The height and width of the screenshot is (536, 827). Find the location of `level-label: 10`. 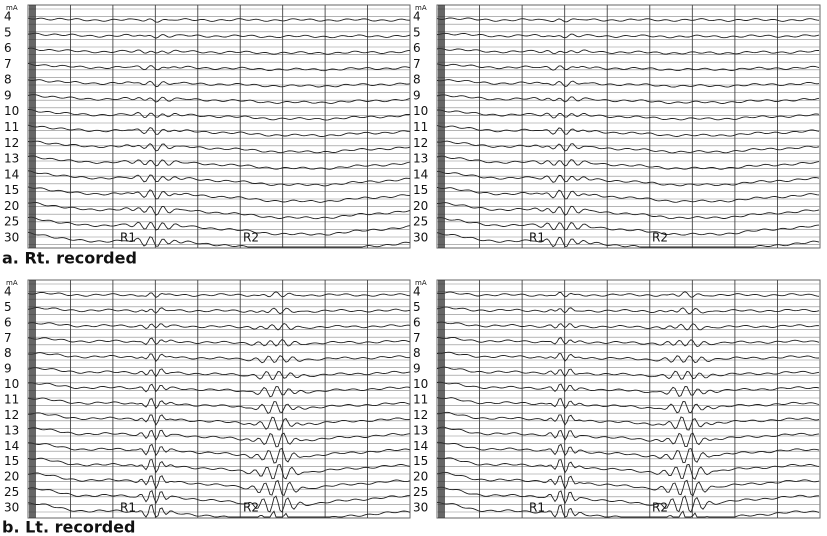

level-label: 10 is located at coordinates (11, 111).